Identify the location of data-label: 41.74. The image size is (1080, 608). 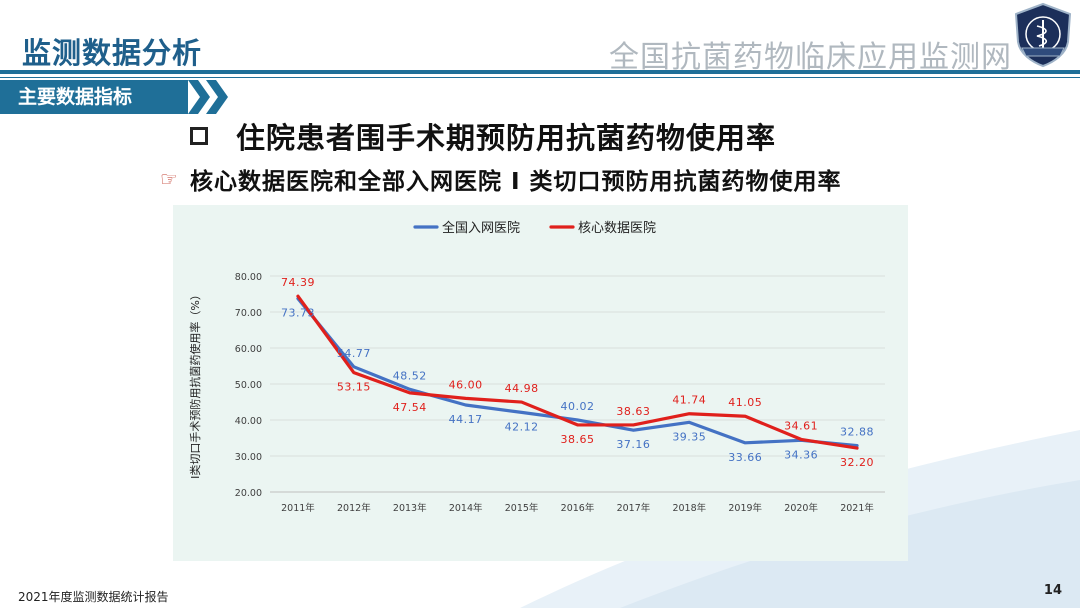
(689, 400).